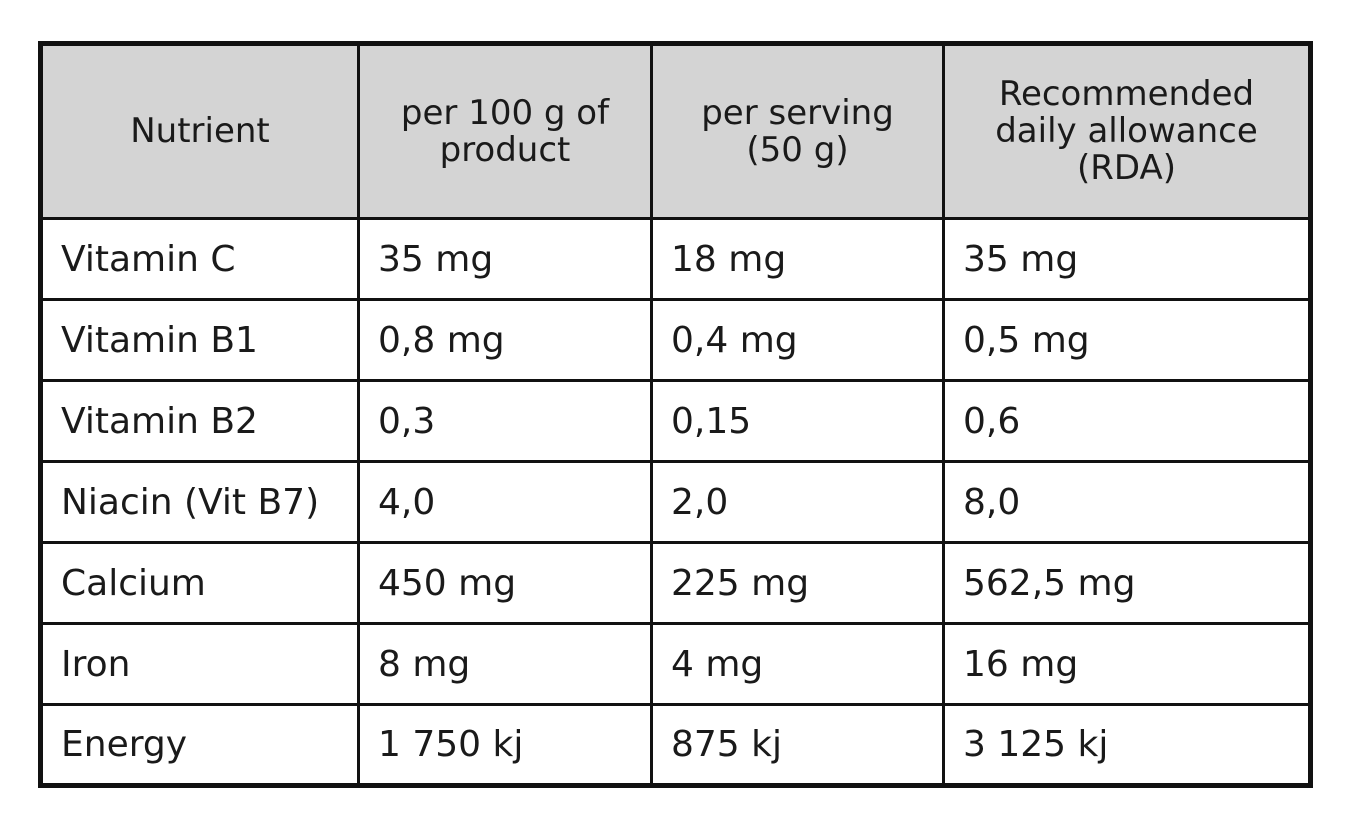  I want to click on cell-nutrient: Iron, so click(199, 664).